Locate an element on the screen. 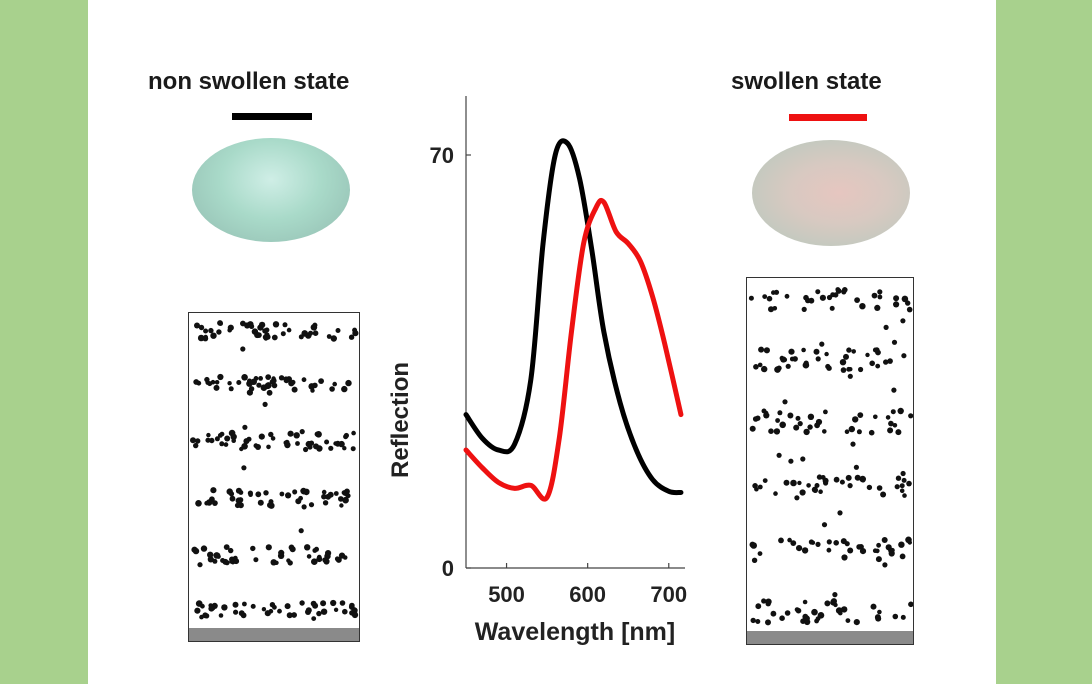 Image resolution: width=1092 pixels, height=684 pixels. non-swollen-label: non swollen state is located at coordinates (249, 81).